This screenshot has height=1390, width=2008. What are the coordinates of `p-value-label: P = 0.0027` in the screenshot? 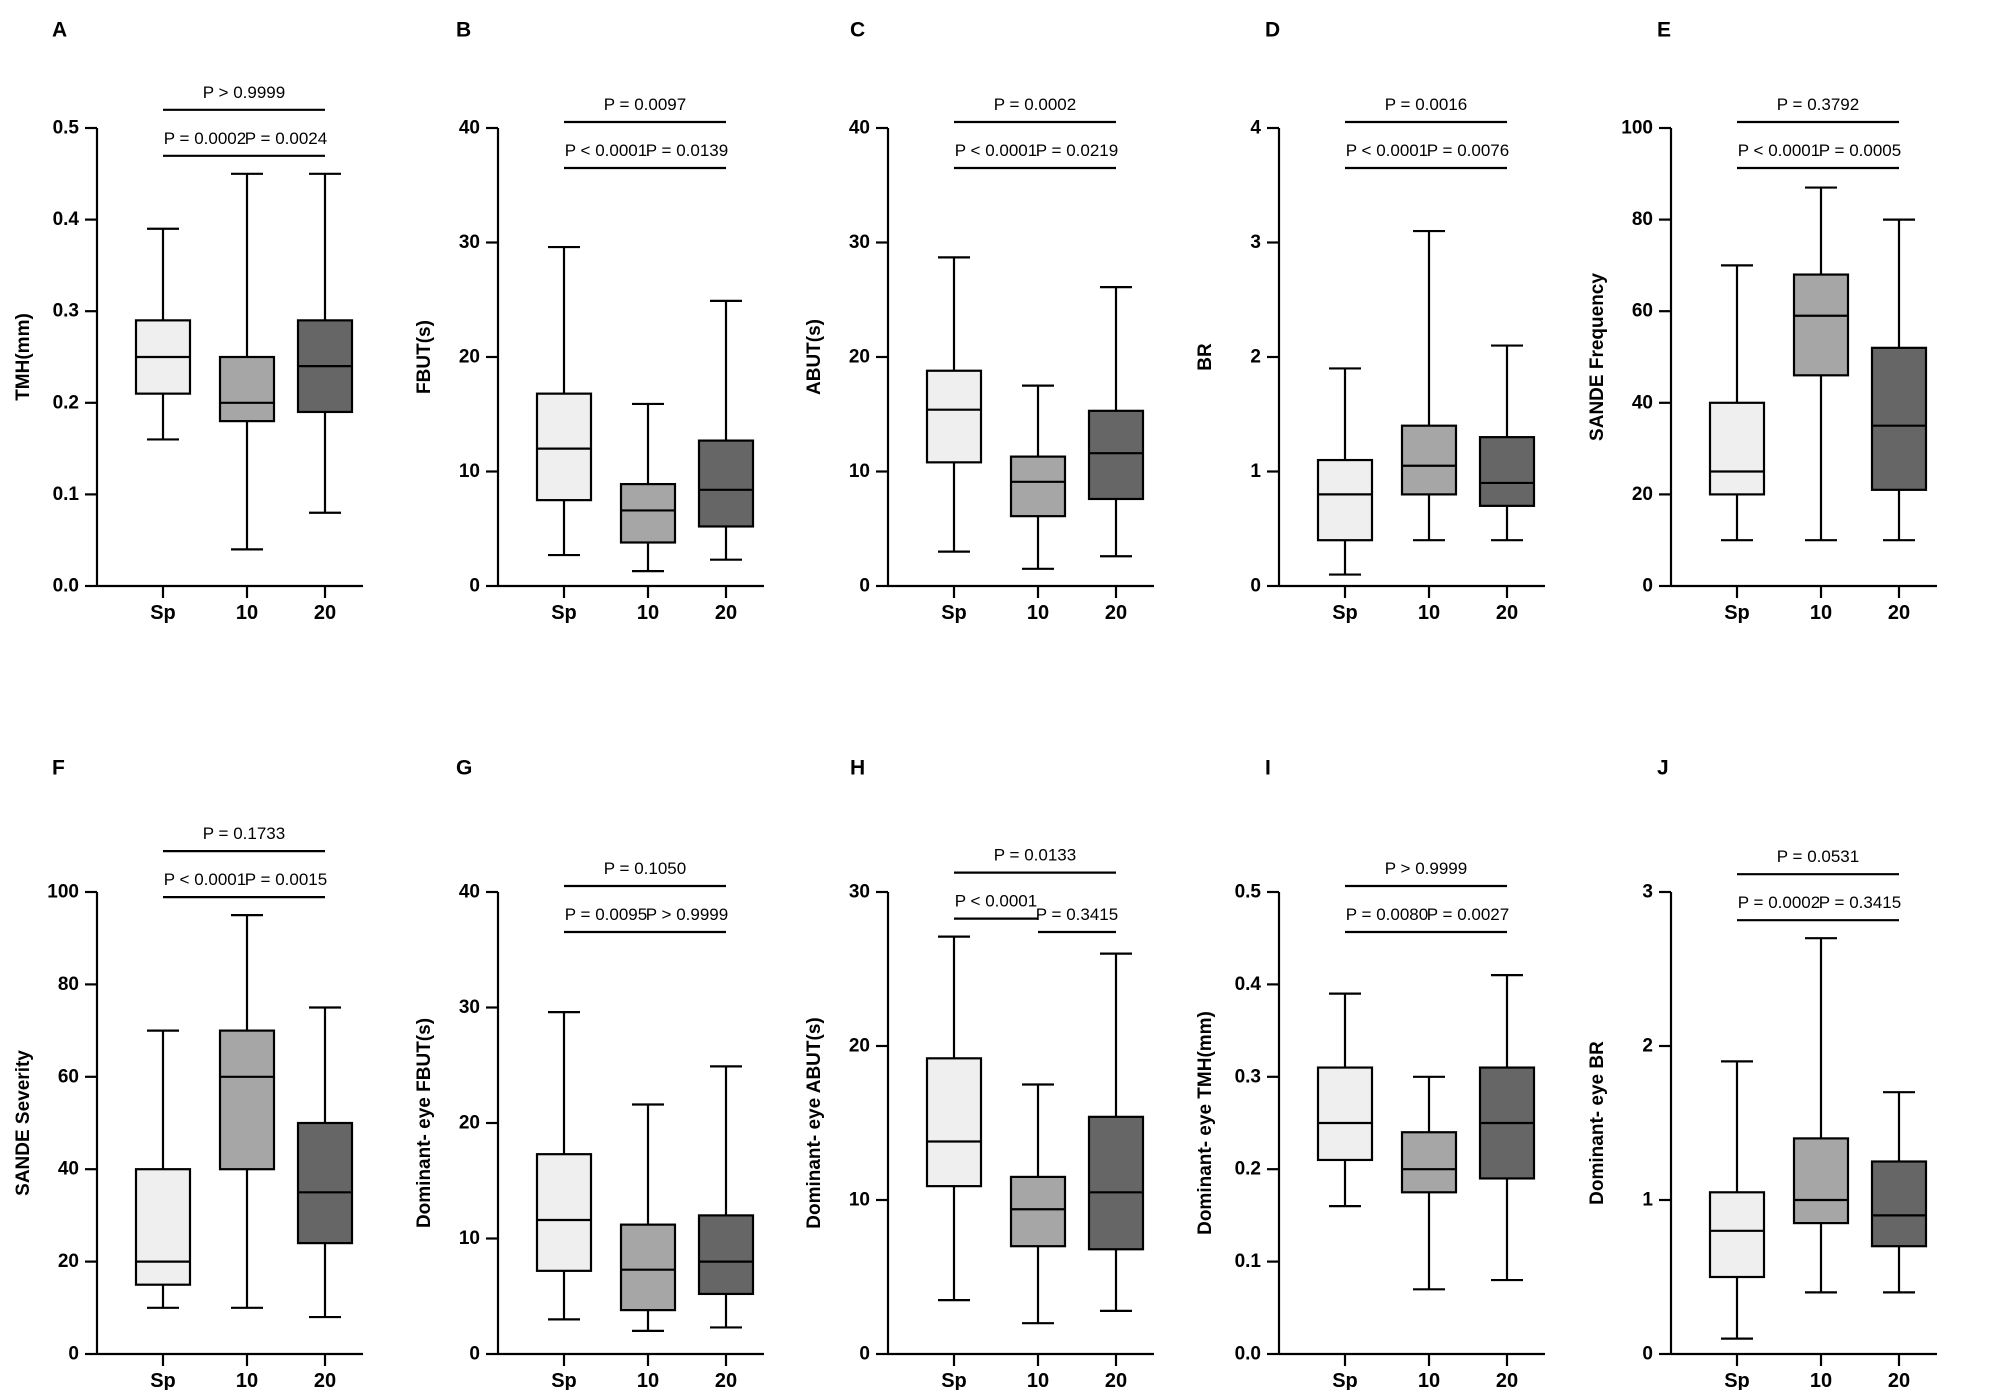 It's located at (1468, 914).